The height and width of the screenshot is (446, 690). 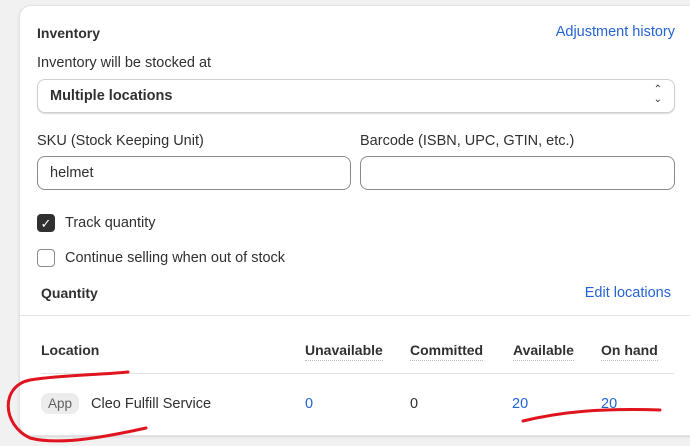 I want to click on column-header-on-hand: On hand, so click(x=629, y=351).